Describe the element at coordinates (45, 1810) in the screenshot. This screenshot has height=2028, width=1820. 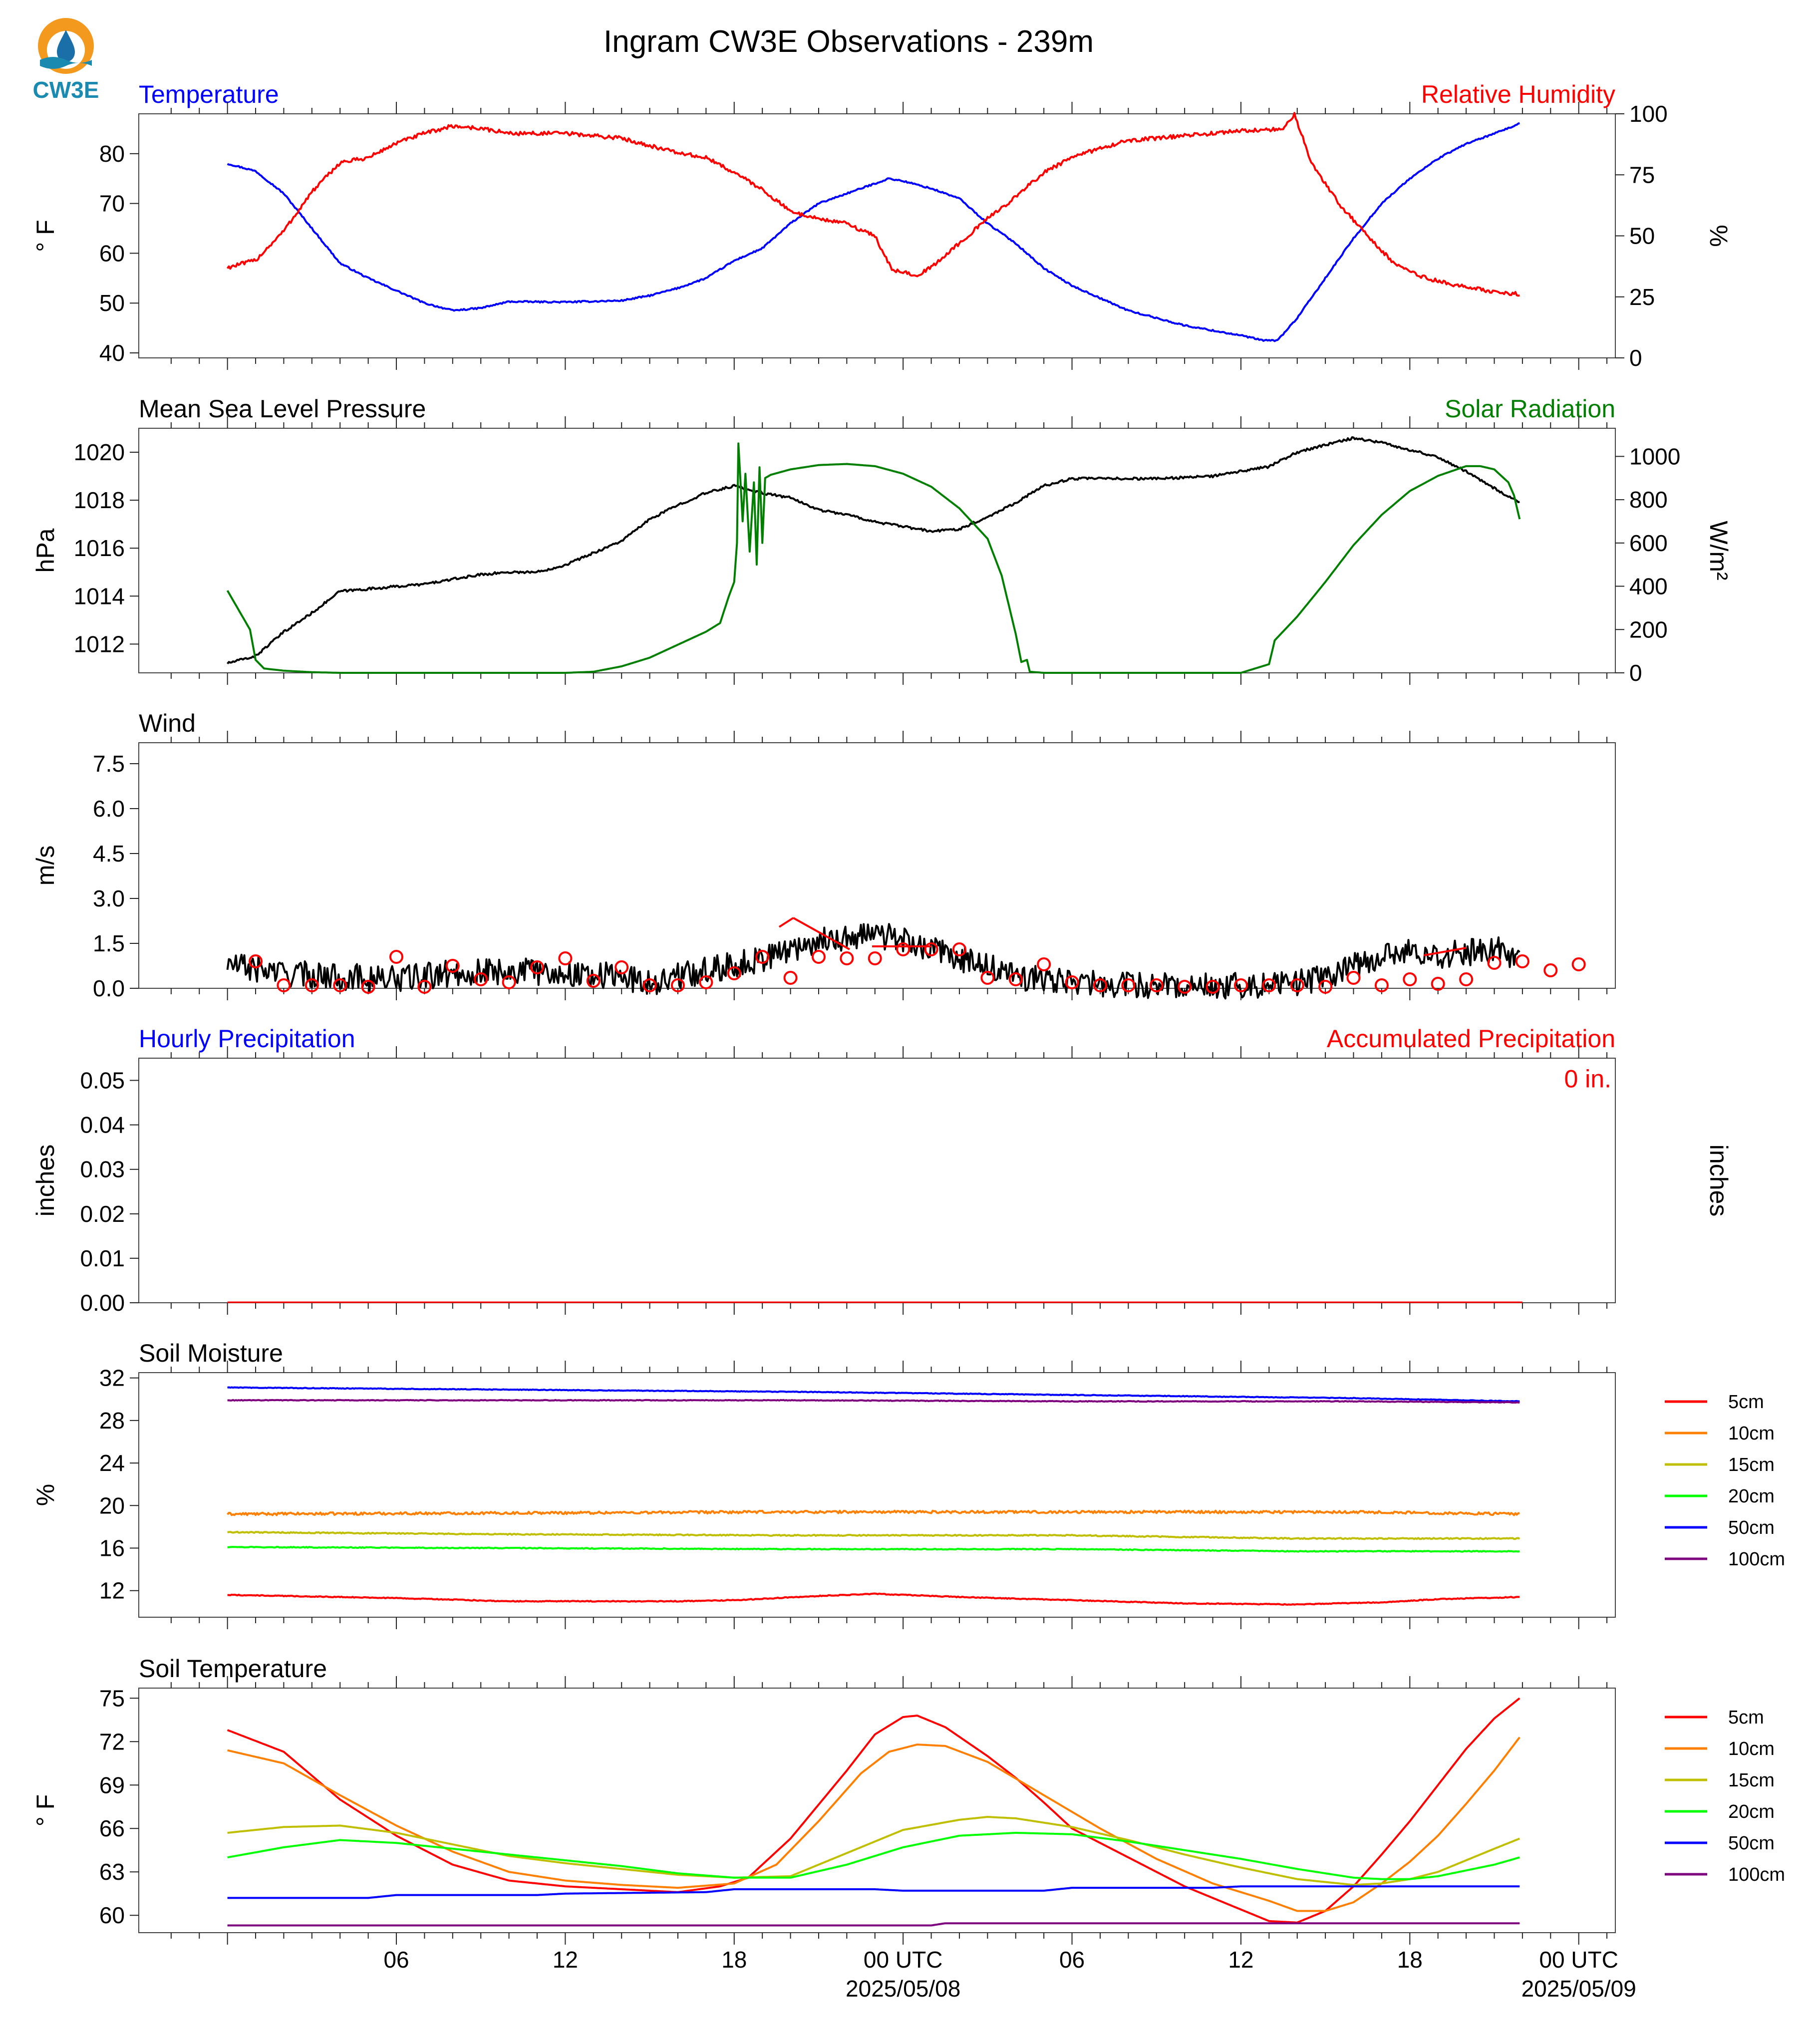
I see `y-axis-label: ° F` at that location.